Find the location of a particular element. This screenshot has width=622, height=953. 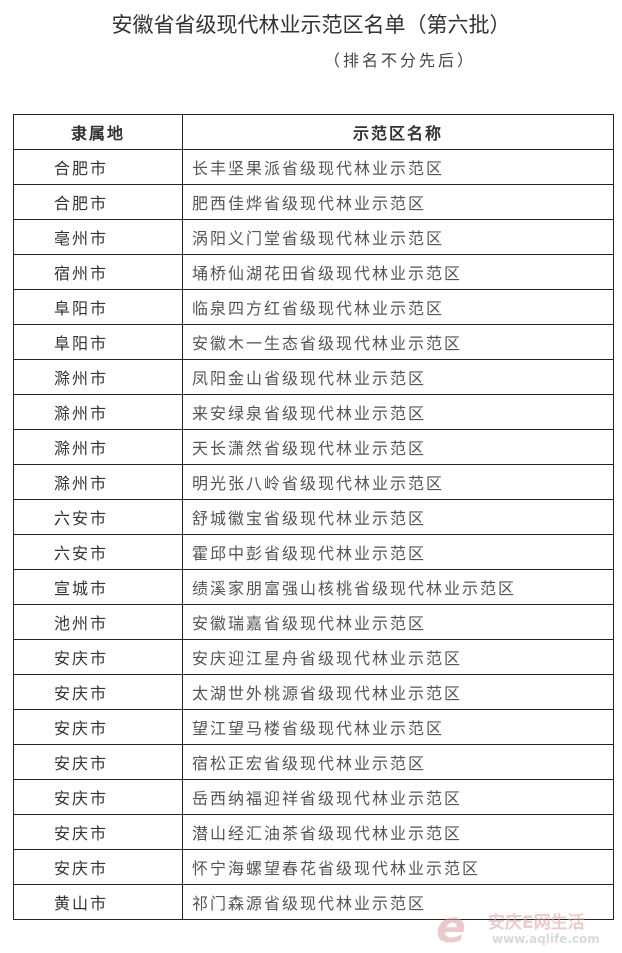

cell-zone-name: 岳西纳福迎祥省级现代林业示范区 is located at coordinates (398, 797).